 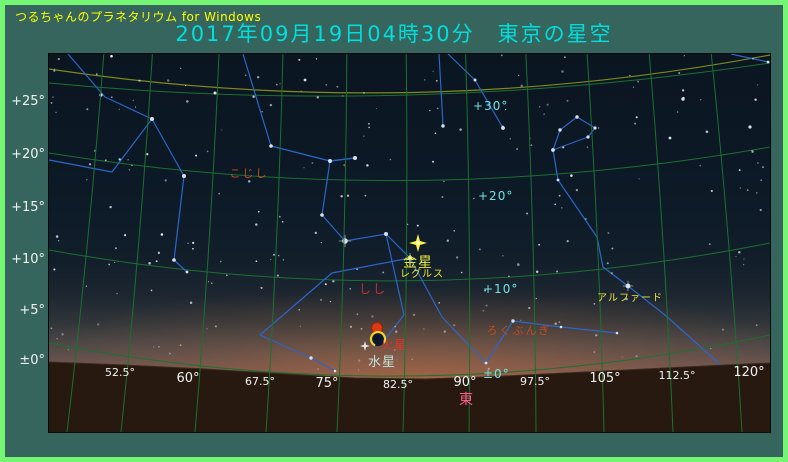 What do you see at coordinates (630, 298) in the screenshot?
I see `object-name-label: アルファード` at bounding box center [630, 298].